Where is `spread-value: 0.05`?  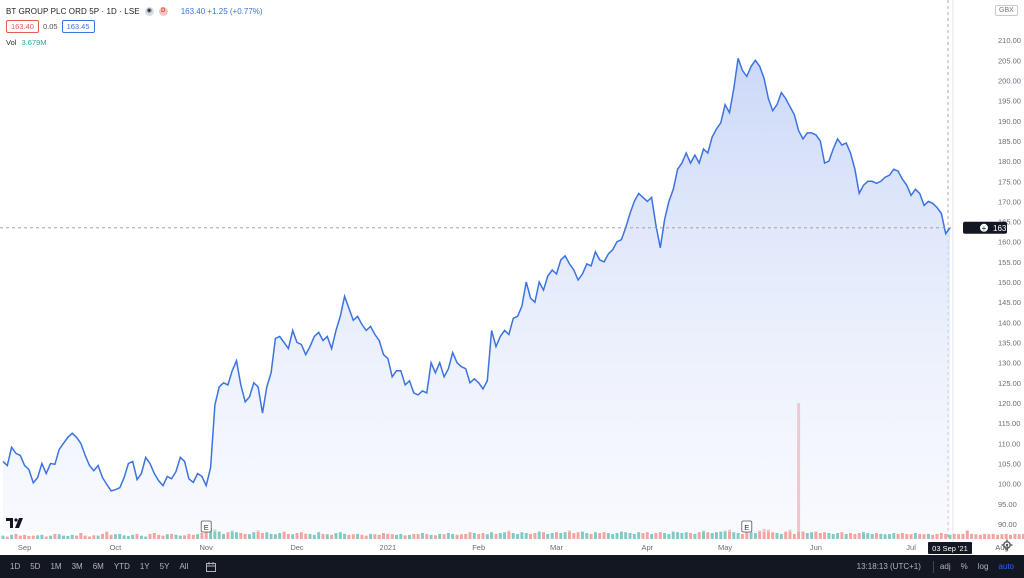
spread-value: 0.05 is located at coordinates (50, 26).